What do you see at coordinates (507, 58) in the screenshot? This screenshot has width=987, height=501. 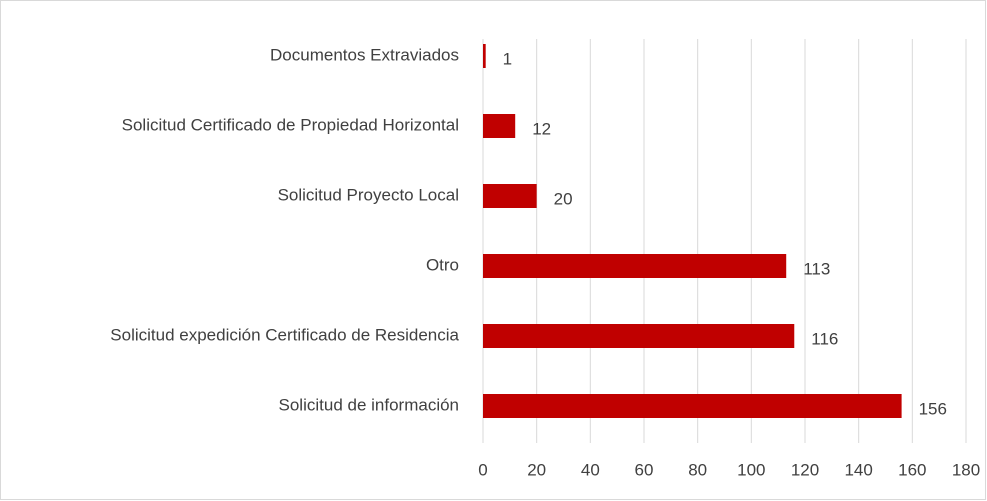 I see `data-label: 1` at bounding box center [507, 58].